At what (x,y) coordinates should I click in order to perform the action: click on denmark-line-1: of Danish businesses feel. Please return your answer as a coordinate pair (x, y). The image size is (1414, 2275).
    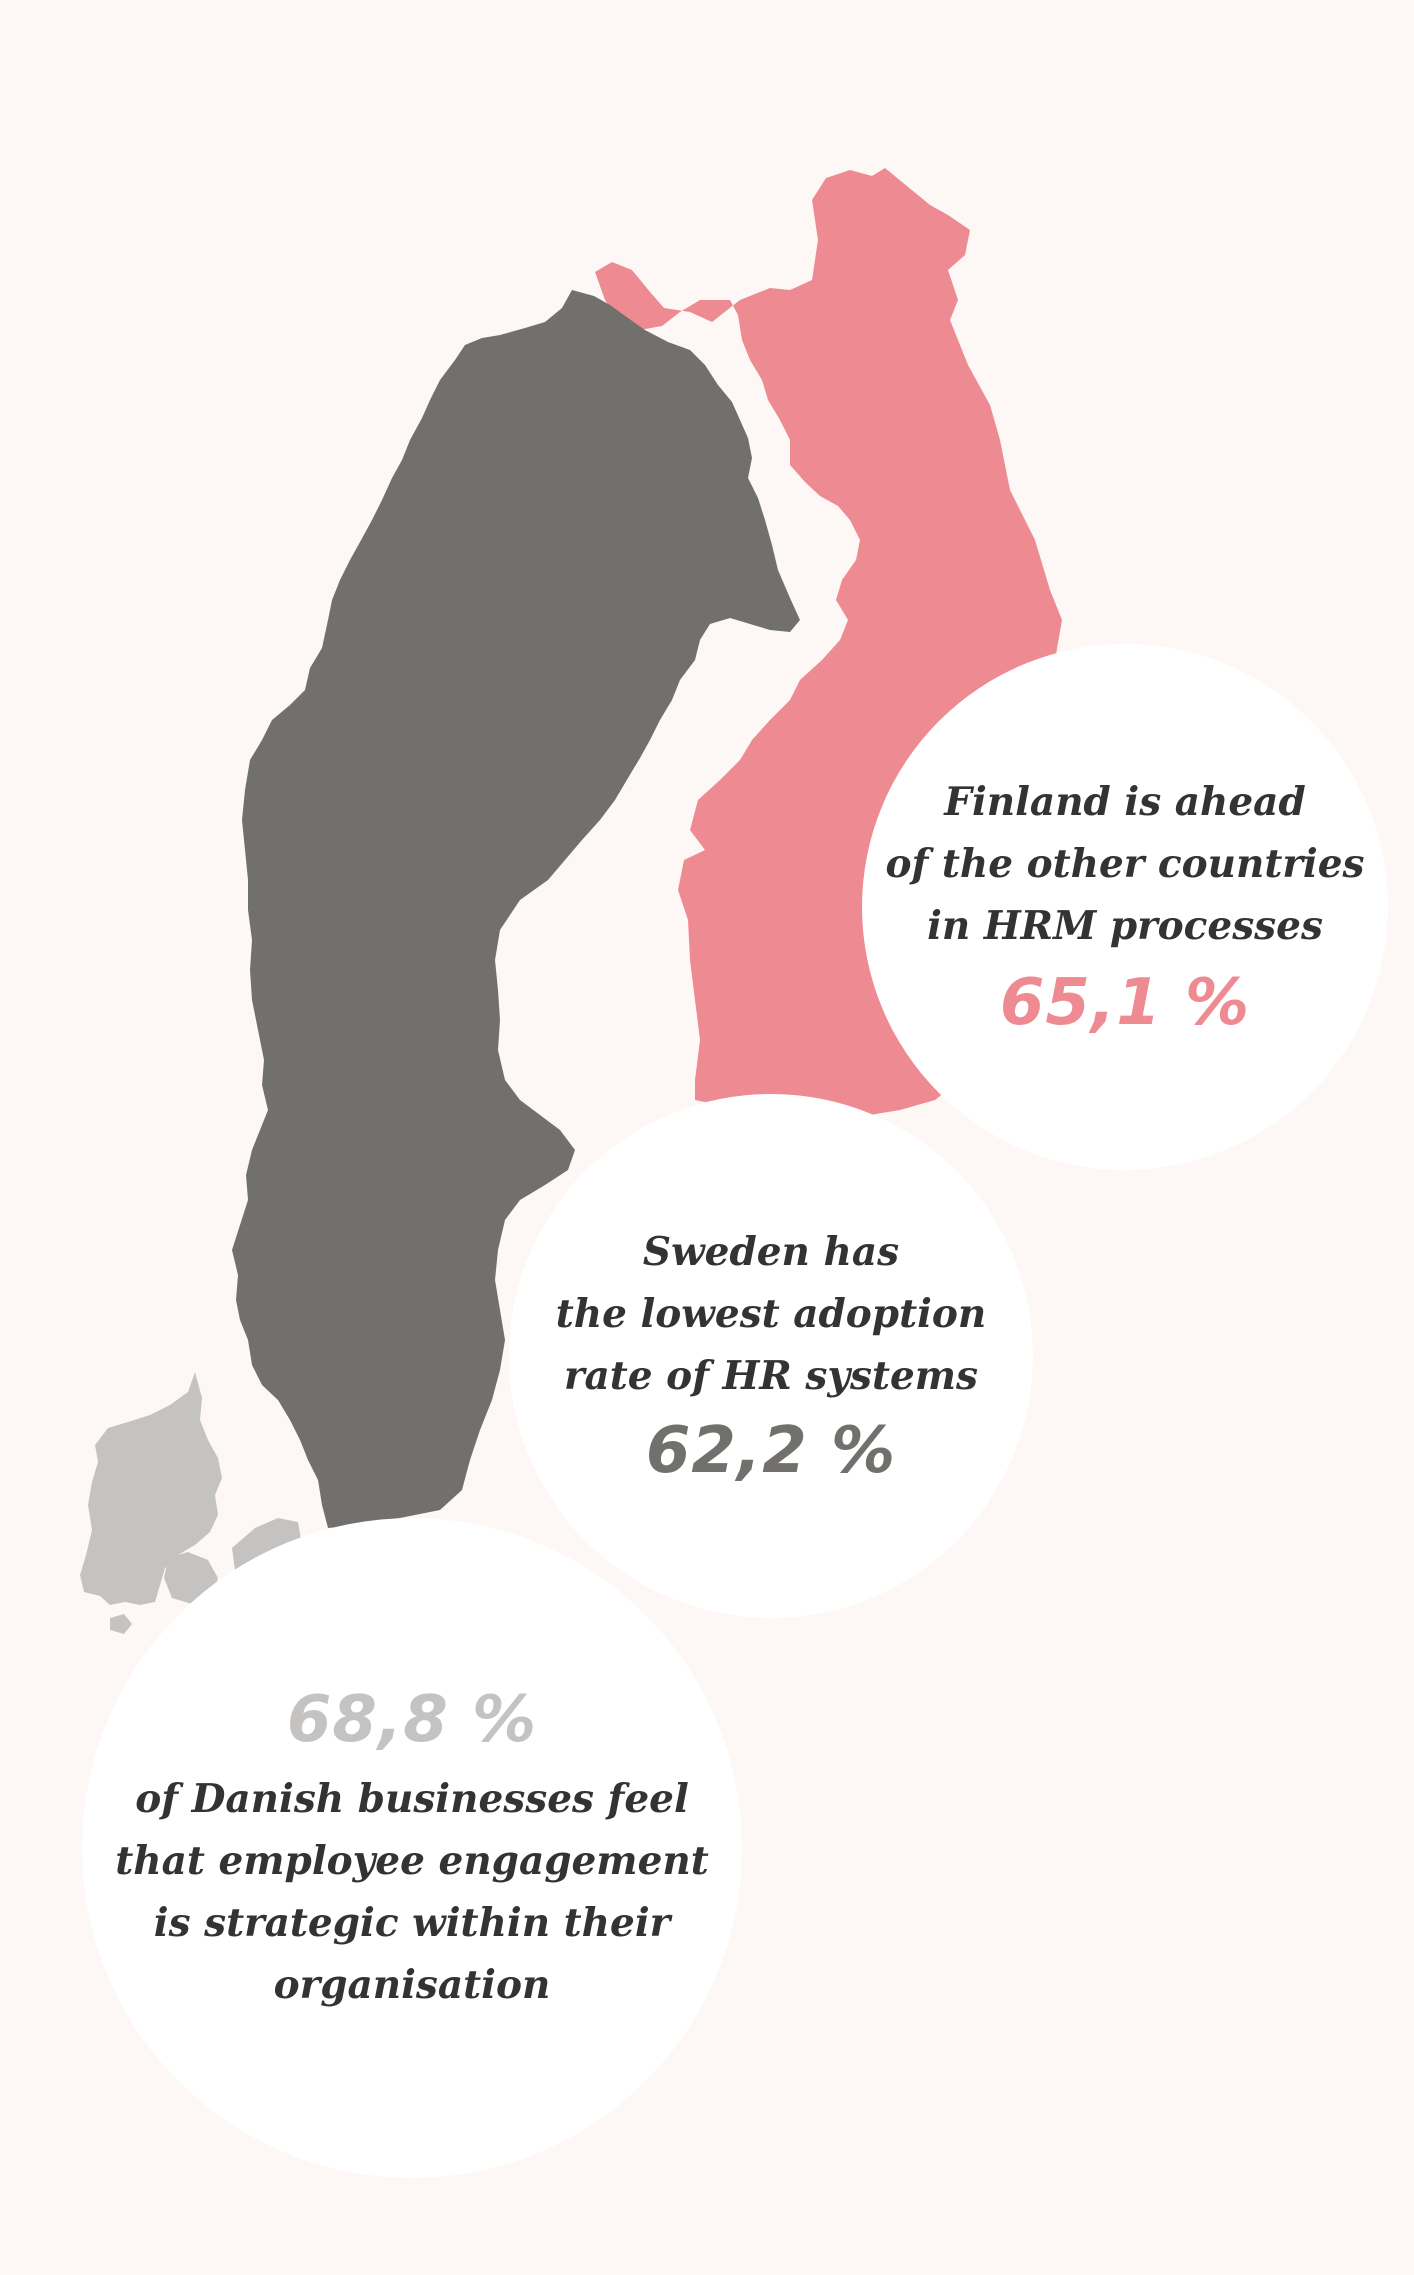
    Looking at the image, I should click on (412, 1799).